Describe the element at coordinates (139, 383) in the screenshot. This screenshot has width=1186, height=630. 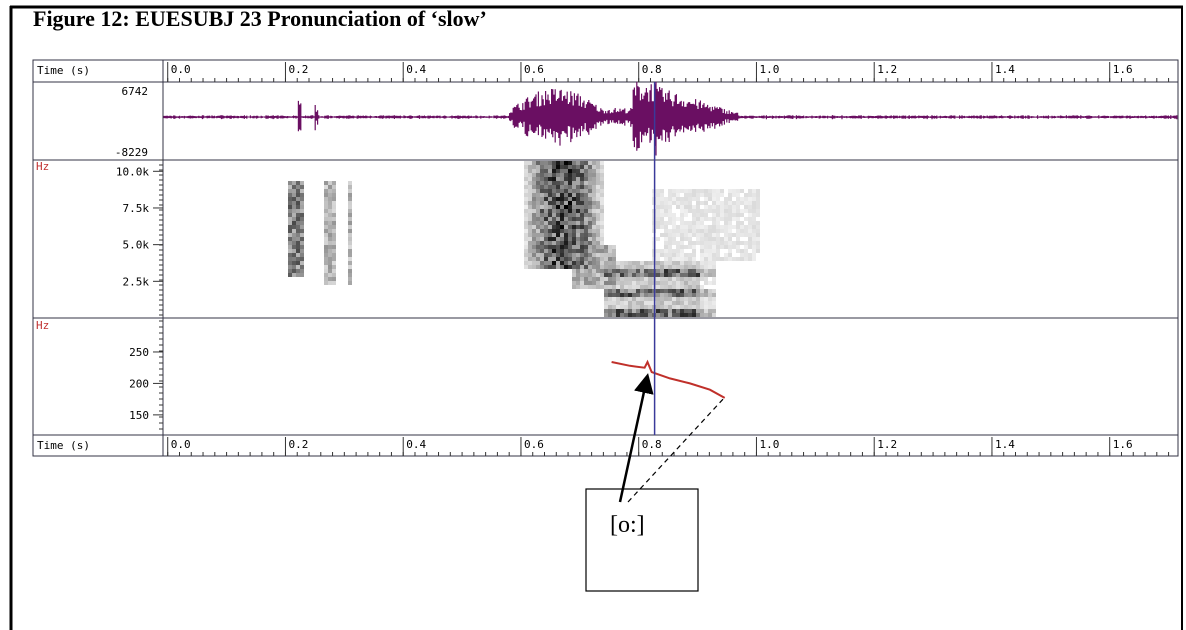
I see `y-tick-label: 200` at that location.